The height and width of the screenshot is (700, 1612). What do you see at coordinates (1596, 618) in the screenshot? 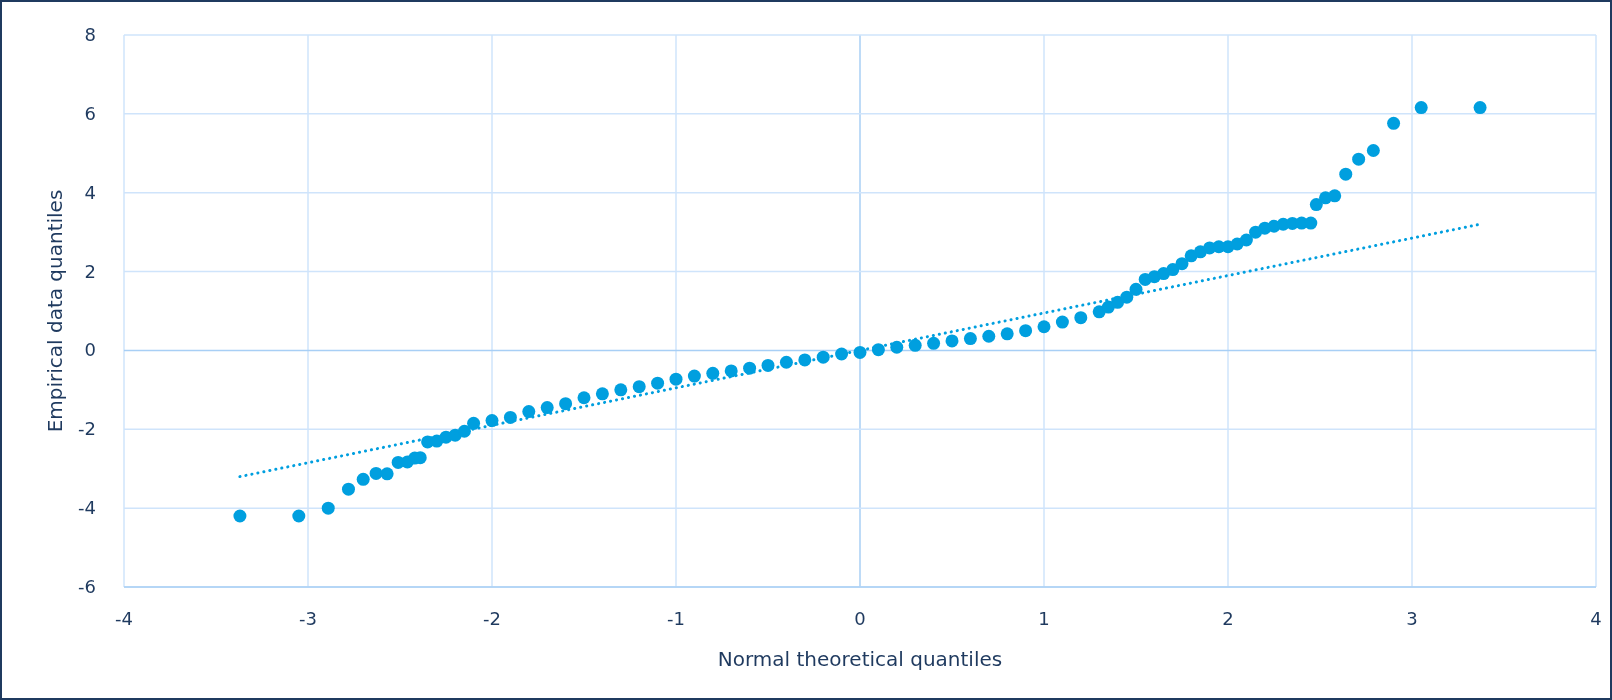
I see `x-tick-label: 4` at bounding box center [1596, 618].